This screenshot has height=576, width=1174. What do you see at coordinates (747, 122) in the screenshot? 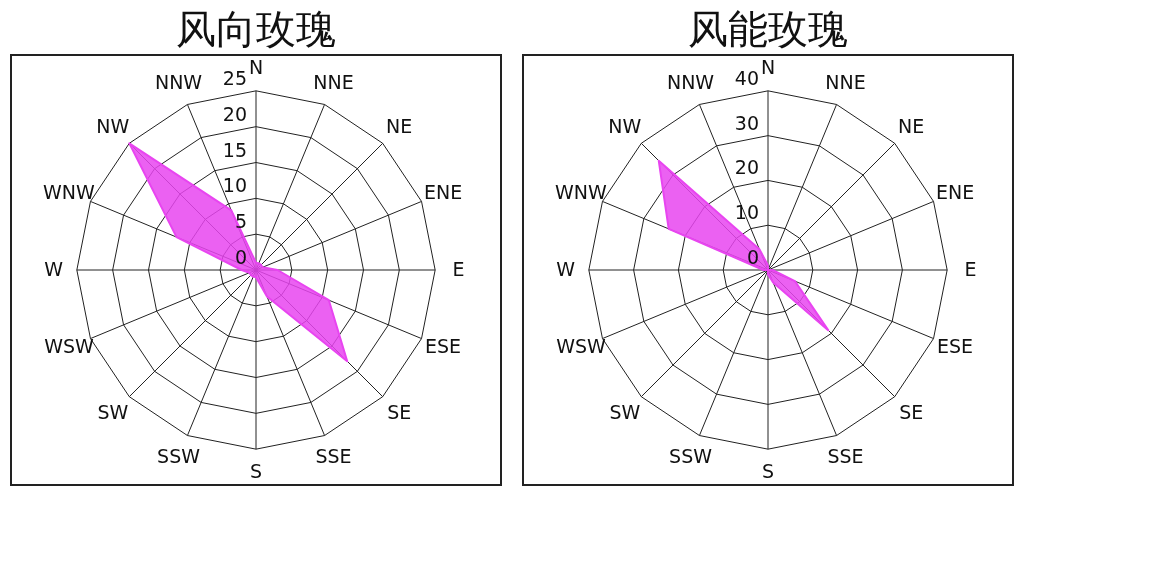
I see `y-tick-label: 30` at bounding box center [747, 122].